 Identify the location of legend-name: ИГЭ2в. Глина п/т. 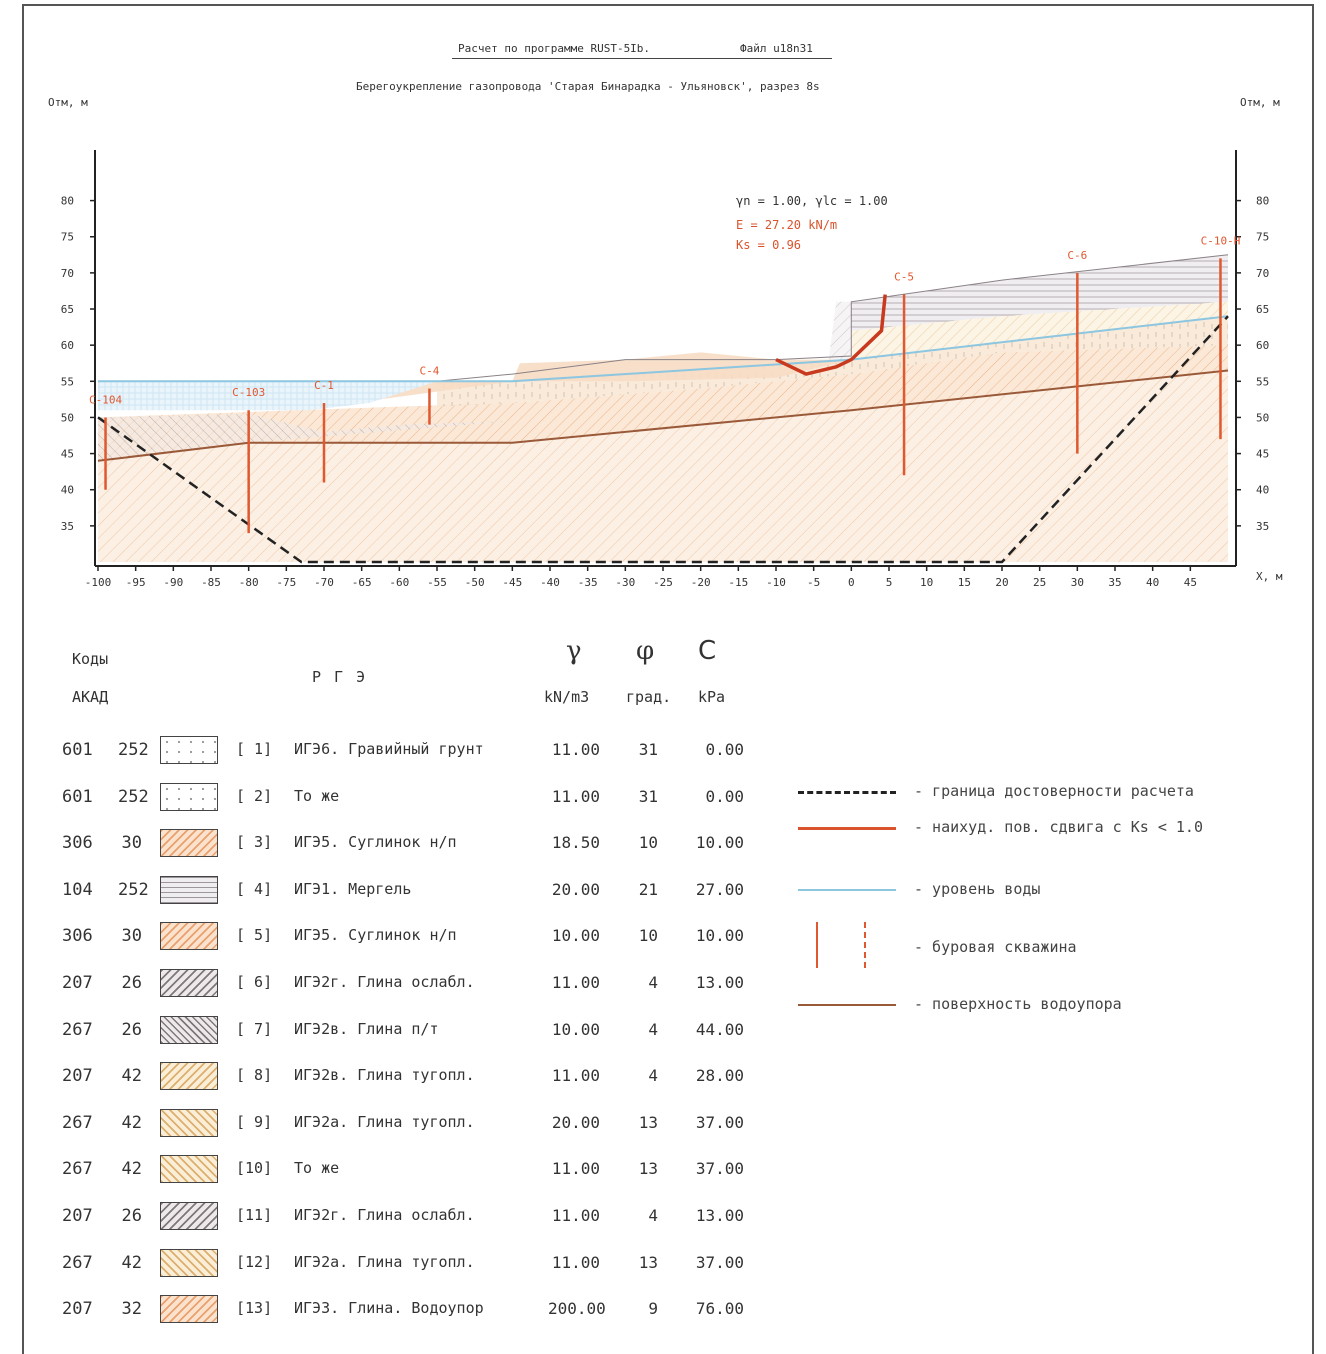
(366, 1028).